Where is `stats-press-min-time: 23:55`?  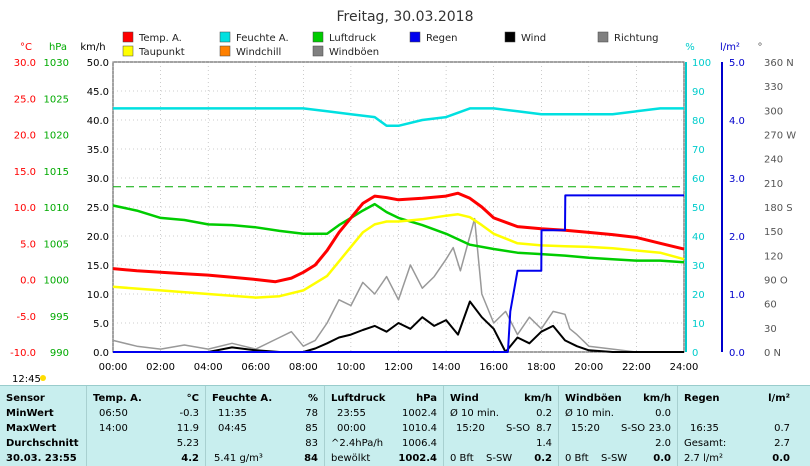
stats-press-min-time: 23:55 is located at coordinates (351, 413).